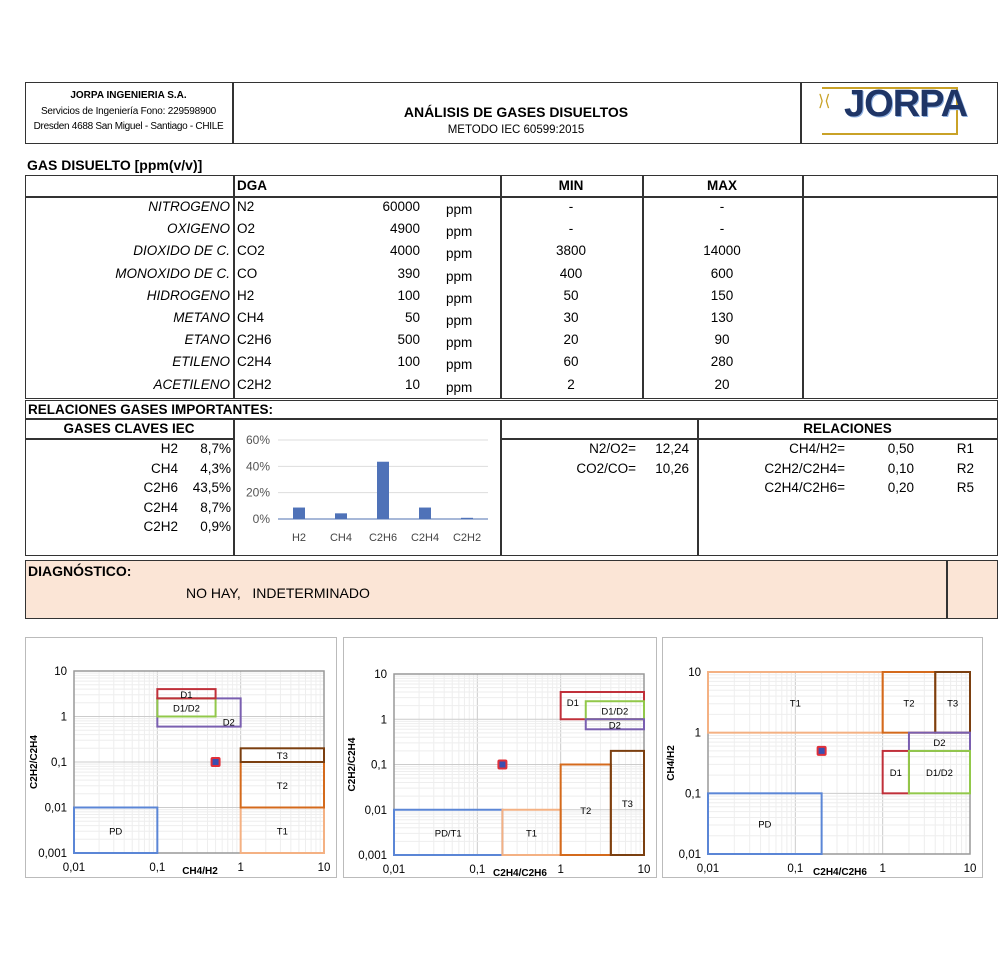 This screenshot has width=1008, height=959. I want to click on key-gas-pct: 43,5%, so click(211, 487).